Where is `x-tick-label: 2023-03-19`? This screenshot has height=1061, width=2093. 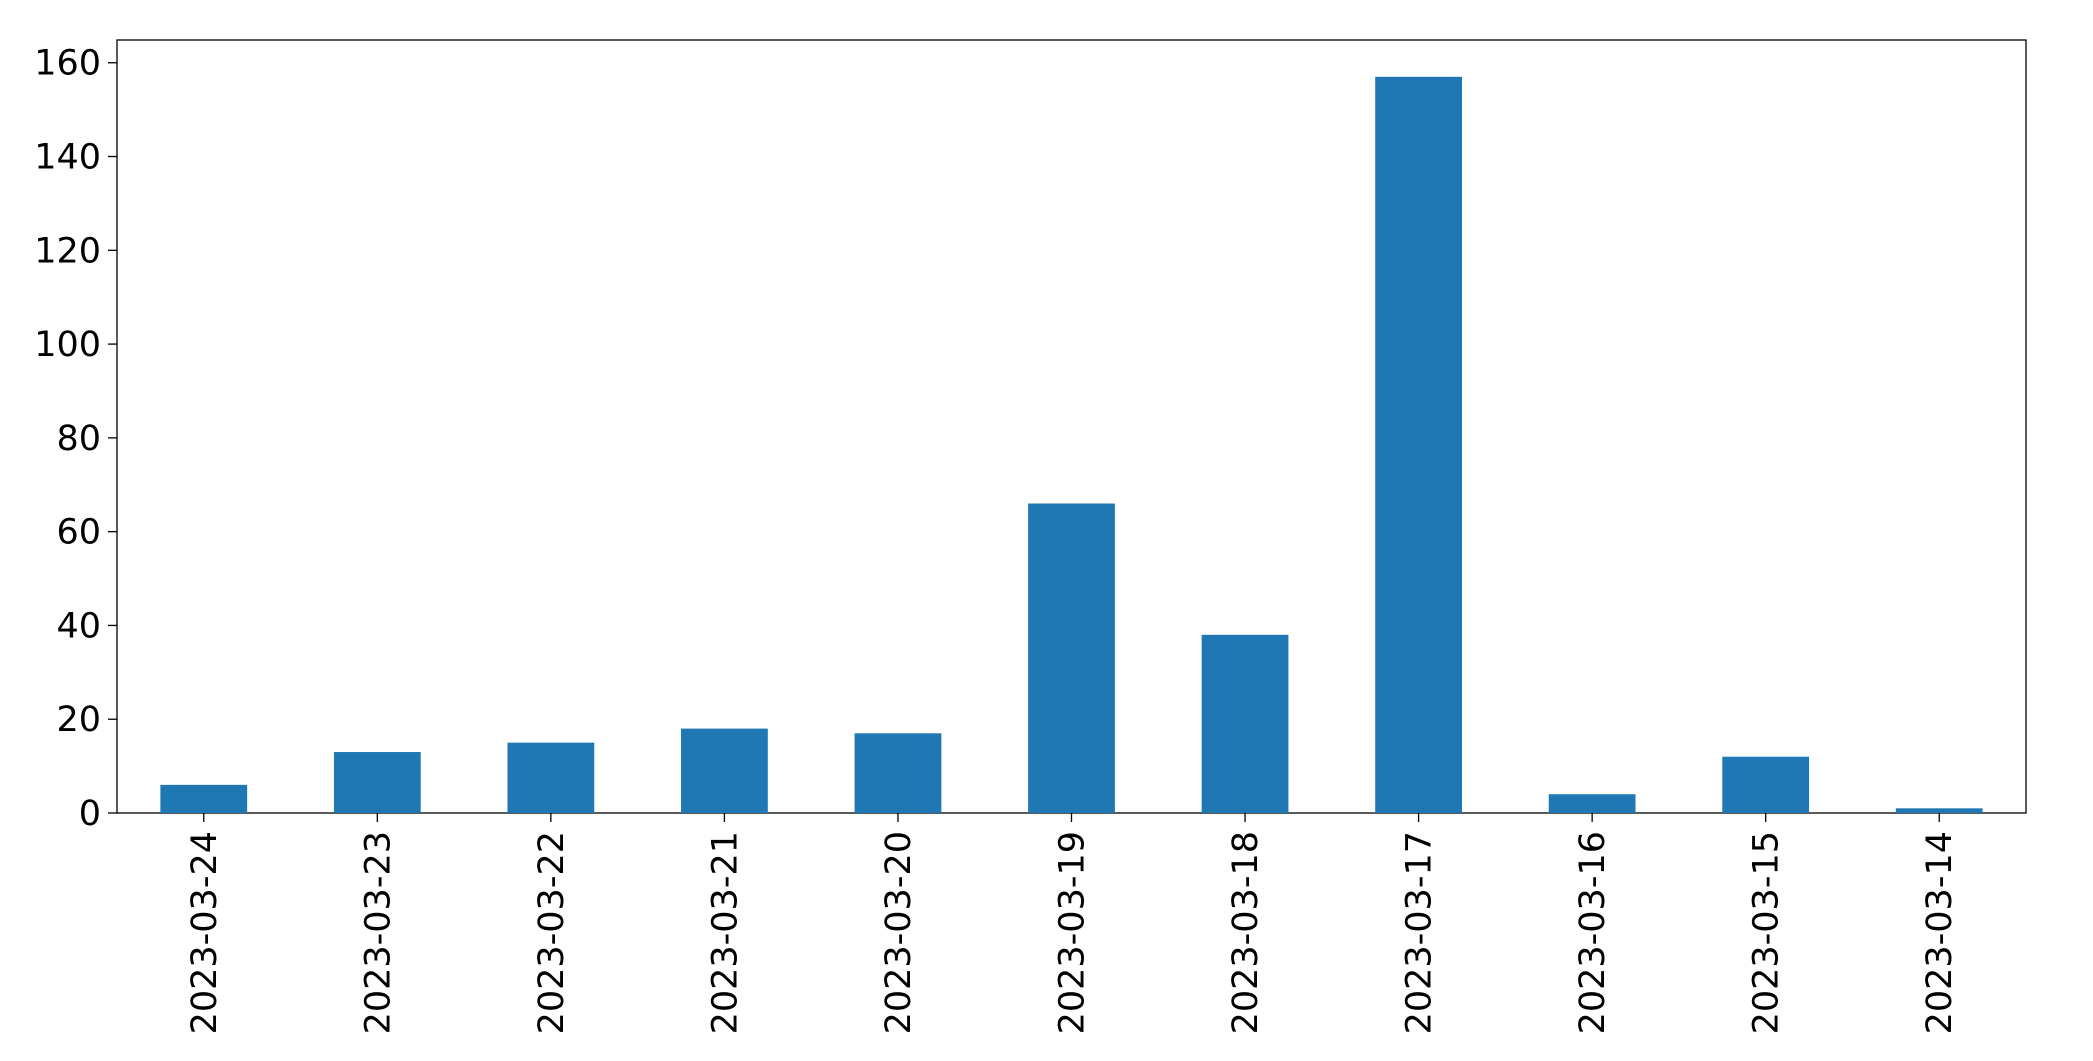 x-tick-label: 2023-03-19 is located at coordinates (1073, 932).